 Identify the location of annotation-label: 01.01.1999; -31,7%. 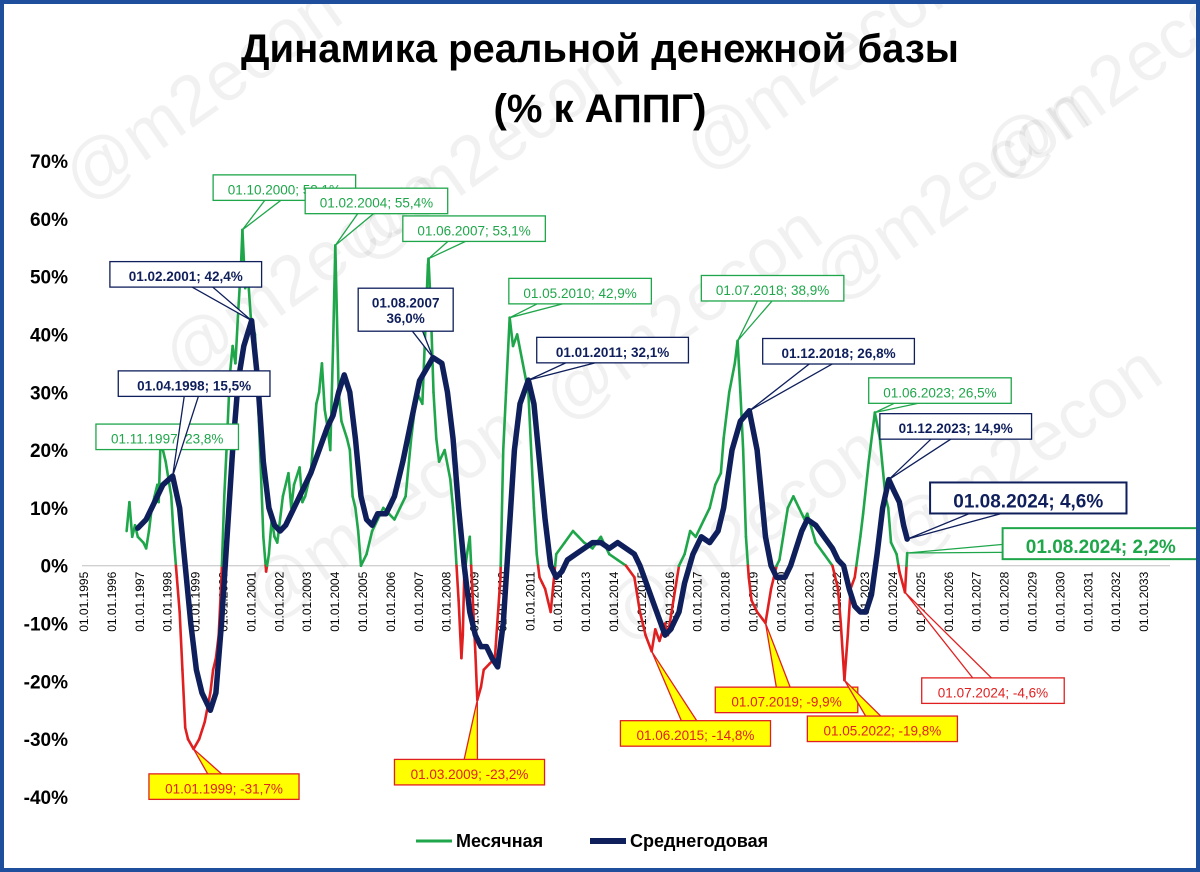
(224, 788).